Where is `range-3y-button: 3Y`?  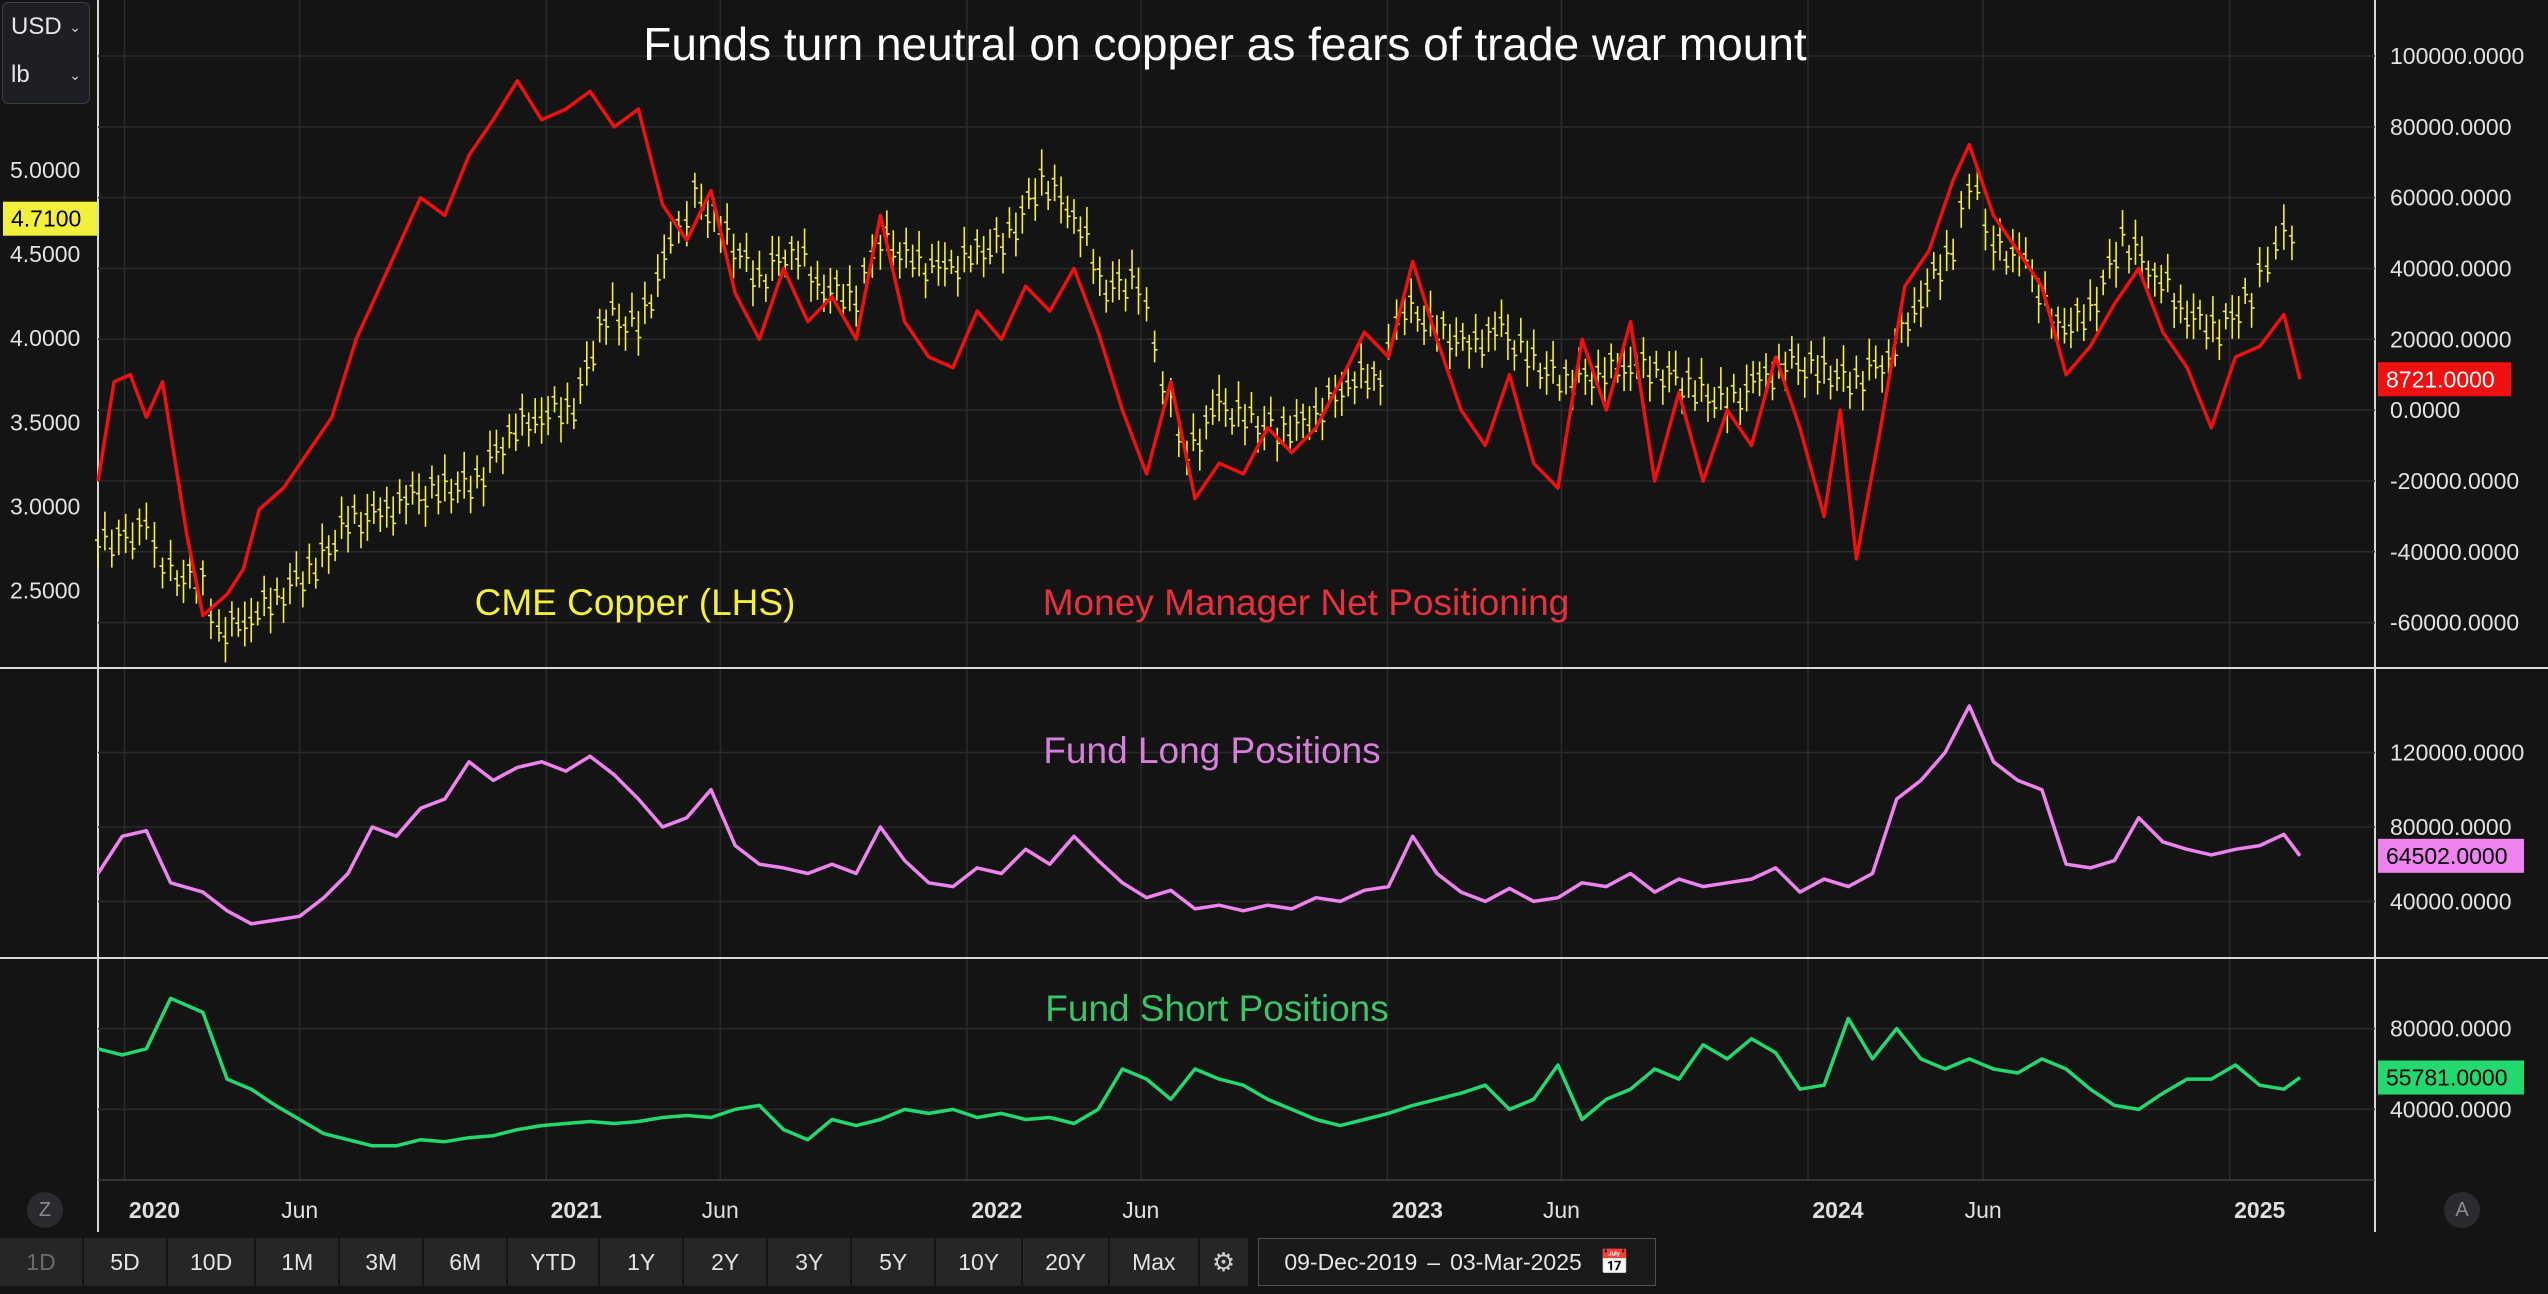 range-3y-button: 3Y is located at coordinates (810, 1262).